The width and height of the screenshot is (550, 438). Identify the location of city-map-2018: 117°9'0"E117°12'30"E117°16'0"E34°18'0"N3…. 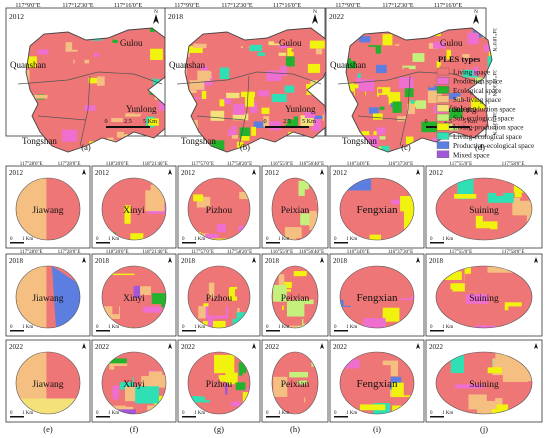
(250, 77).